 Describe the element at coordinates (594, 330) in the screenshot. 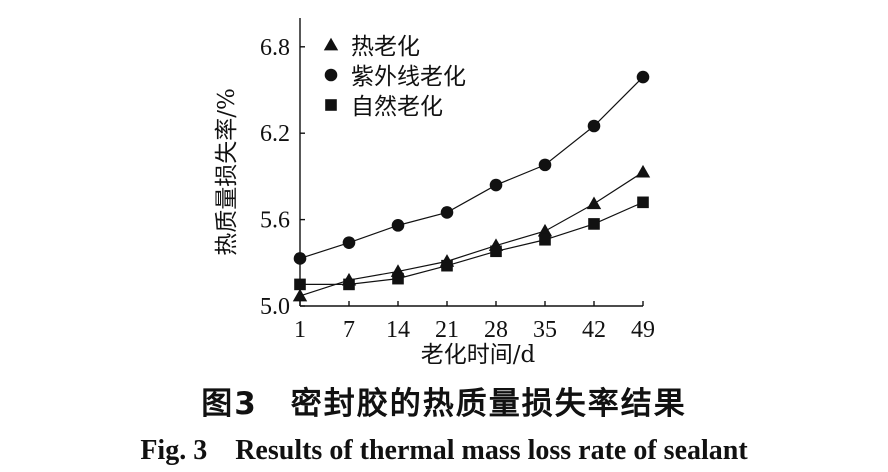

I see `x-tick-label-42: 42` at that location.